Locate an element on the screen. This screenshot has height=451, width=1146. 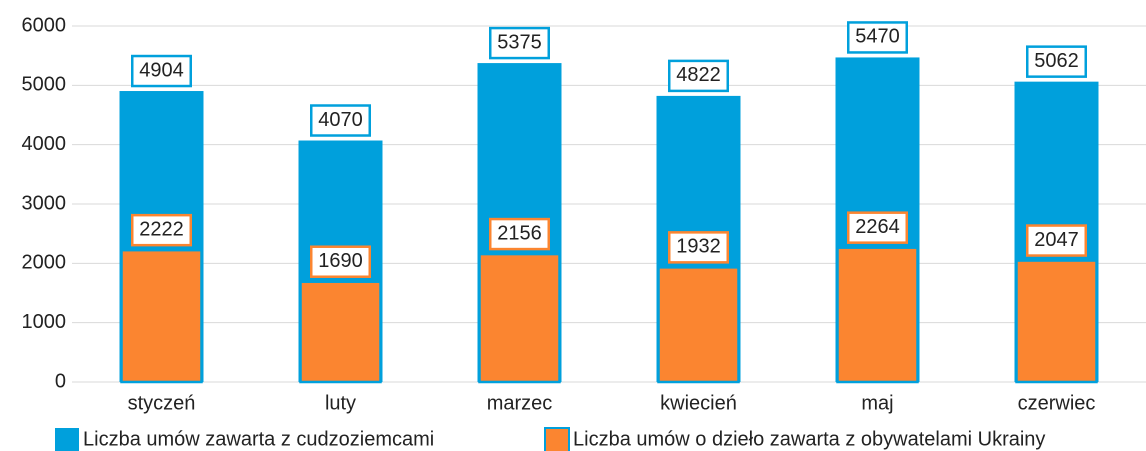
y-tick-label: 5000 is located at coordinates (44, 85).